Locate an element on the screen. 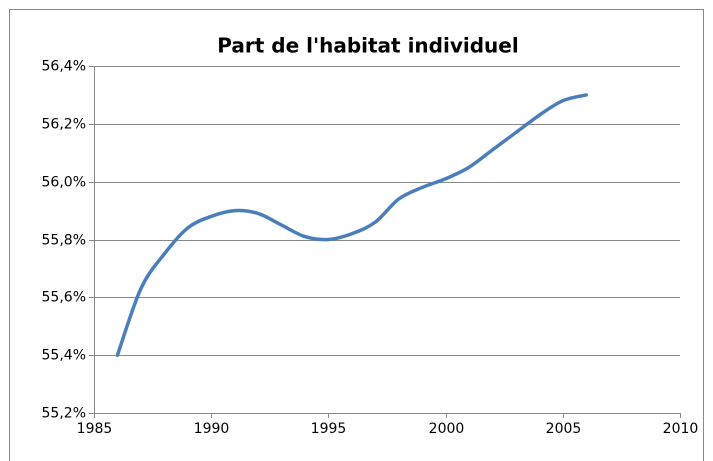 This screenshot has height=461, width=713. x-tick-label: 2000 is located at coordinates (447, 429).